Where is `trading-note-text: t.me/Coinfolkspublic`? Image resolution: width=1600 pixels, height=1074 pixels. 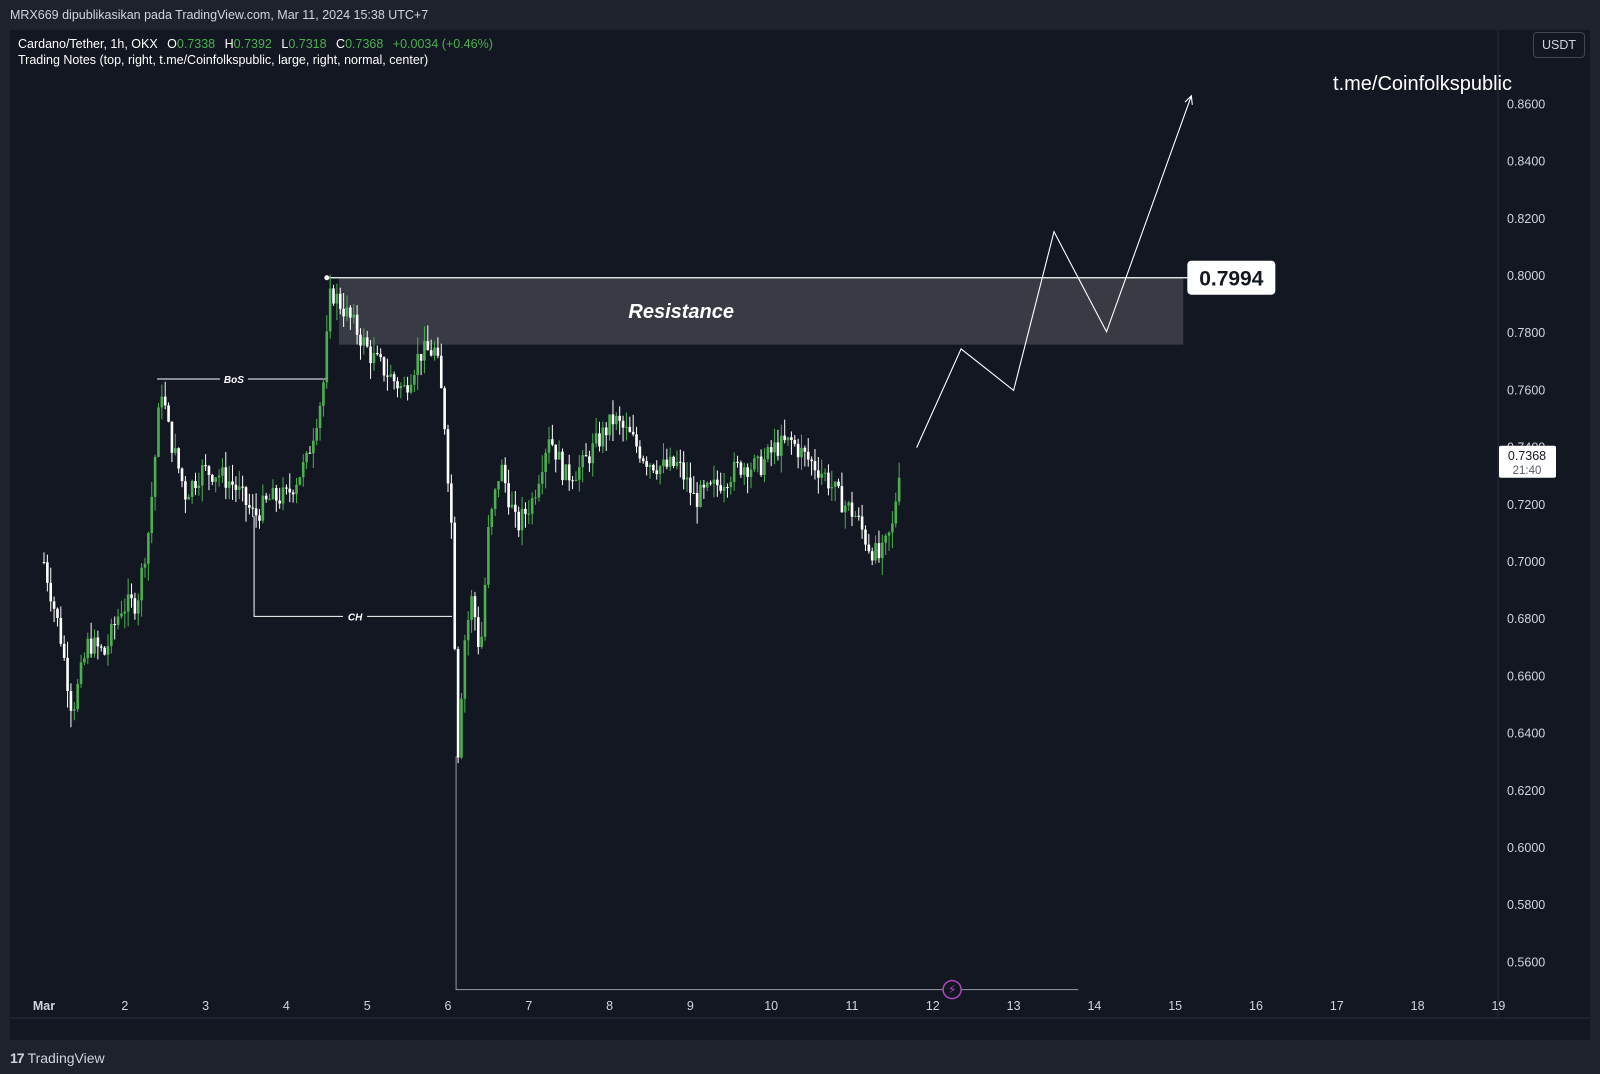
trading-note-text: t.me/Coinfolkspublic is located at coordinates (1422, 84).